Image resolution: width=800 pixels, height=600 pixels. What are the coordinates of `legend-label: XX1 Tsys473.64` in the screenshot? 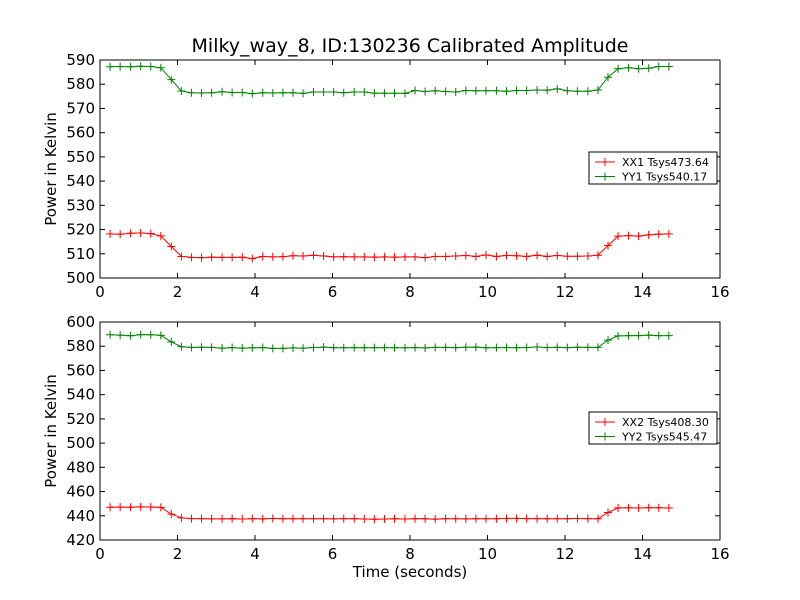 It's located at (665, 162).